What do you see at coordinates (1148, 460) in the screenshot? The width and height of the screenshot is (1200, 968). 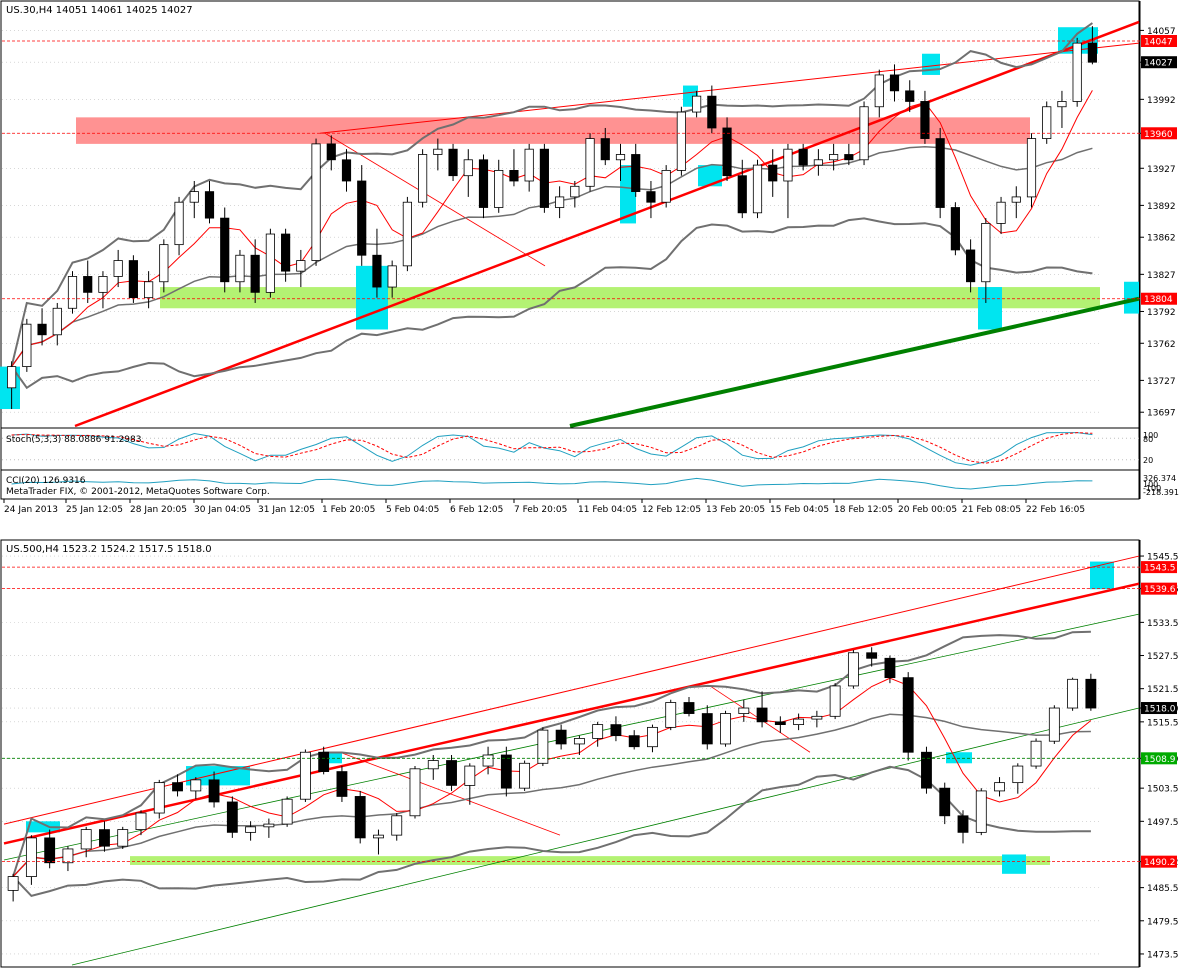 I see `stoch-tick-20: 20` at bounding box center [1148, 460].